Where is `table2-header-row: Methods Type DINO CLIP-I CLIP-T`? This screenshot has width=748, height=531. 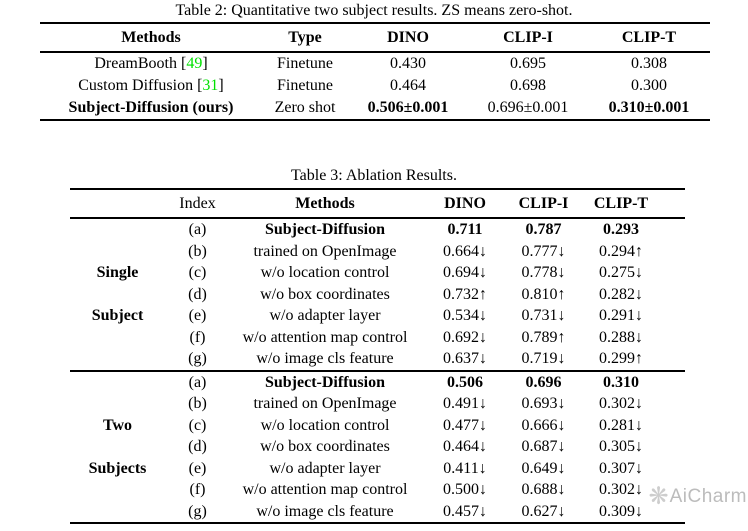 table2-header-row: Methods Type DINO CLIP-I CLIP-T is located at coordinates (375, 37).